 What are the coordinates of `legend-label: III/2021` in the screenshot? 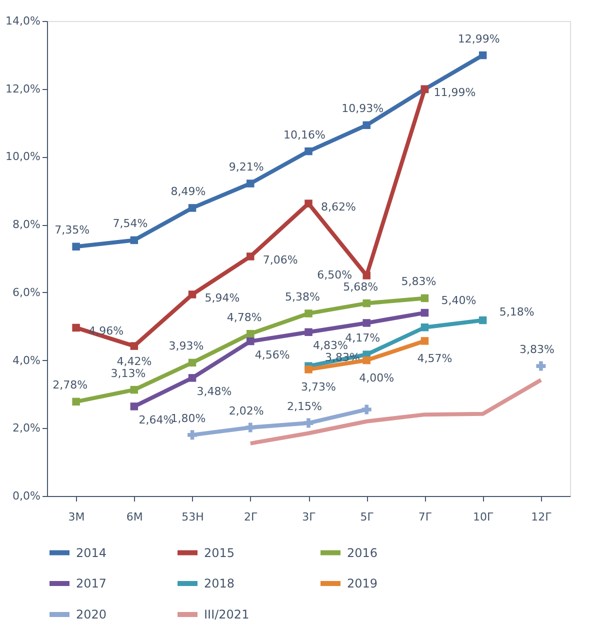 It's located at (227, 615).